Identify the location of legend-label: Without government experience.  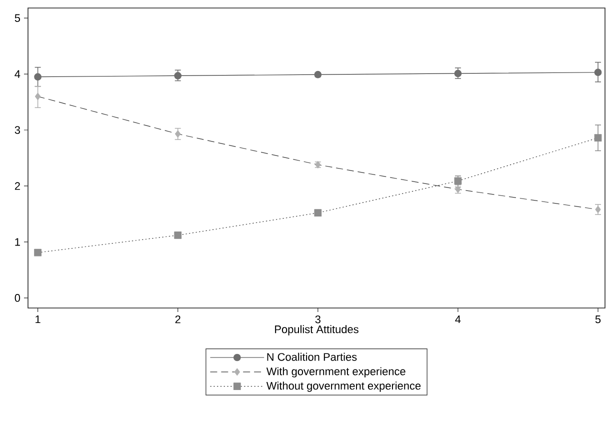
(343, 387).